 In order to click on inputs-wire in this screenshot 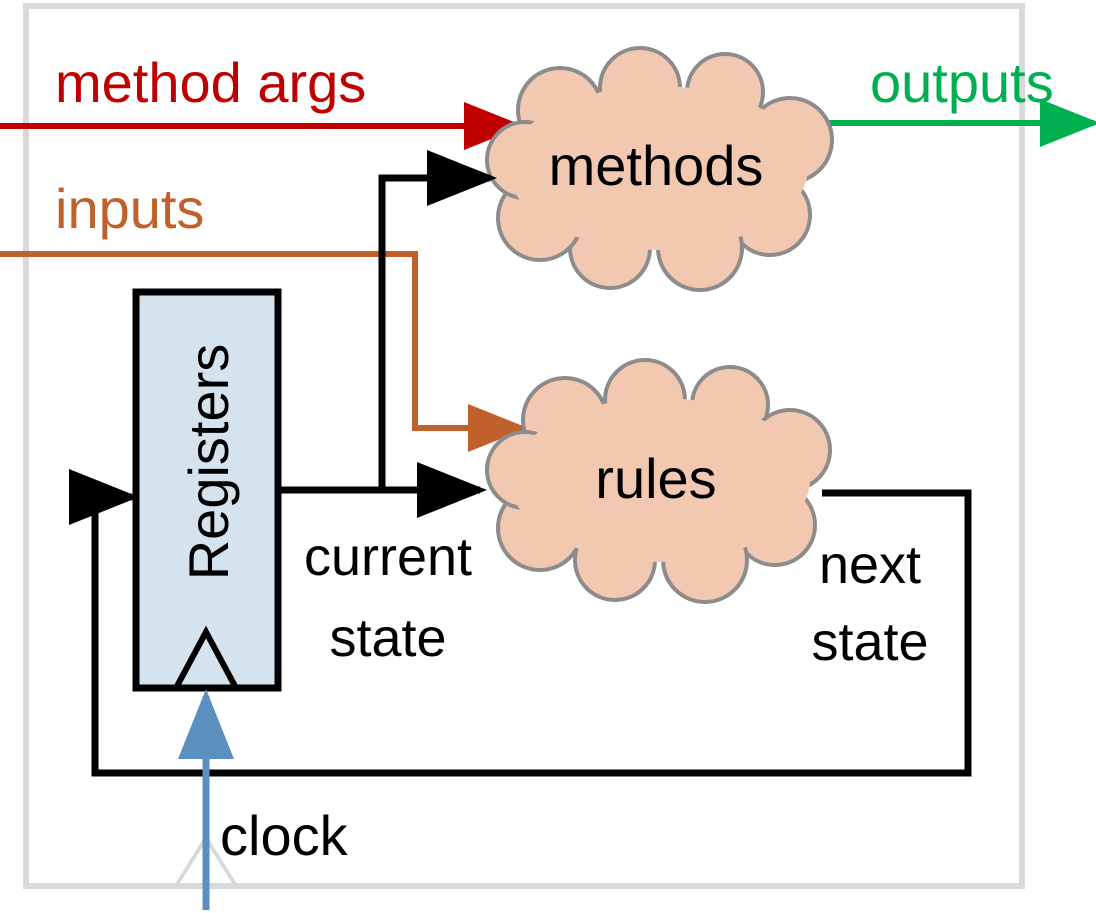, I will do `click(264, 351)`.